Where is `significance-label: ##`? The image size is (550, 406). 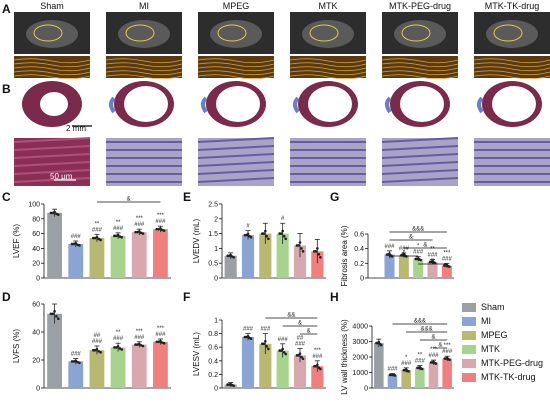 significance-label: ## is located at coordinates (300, 339).